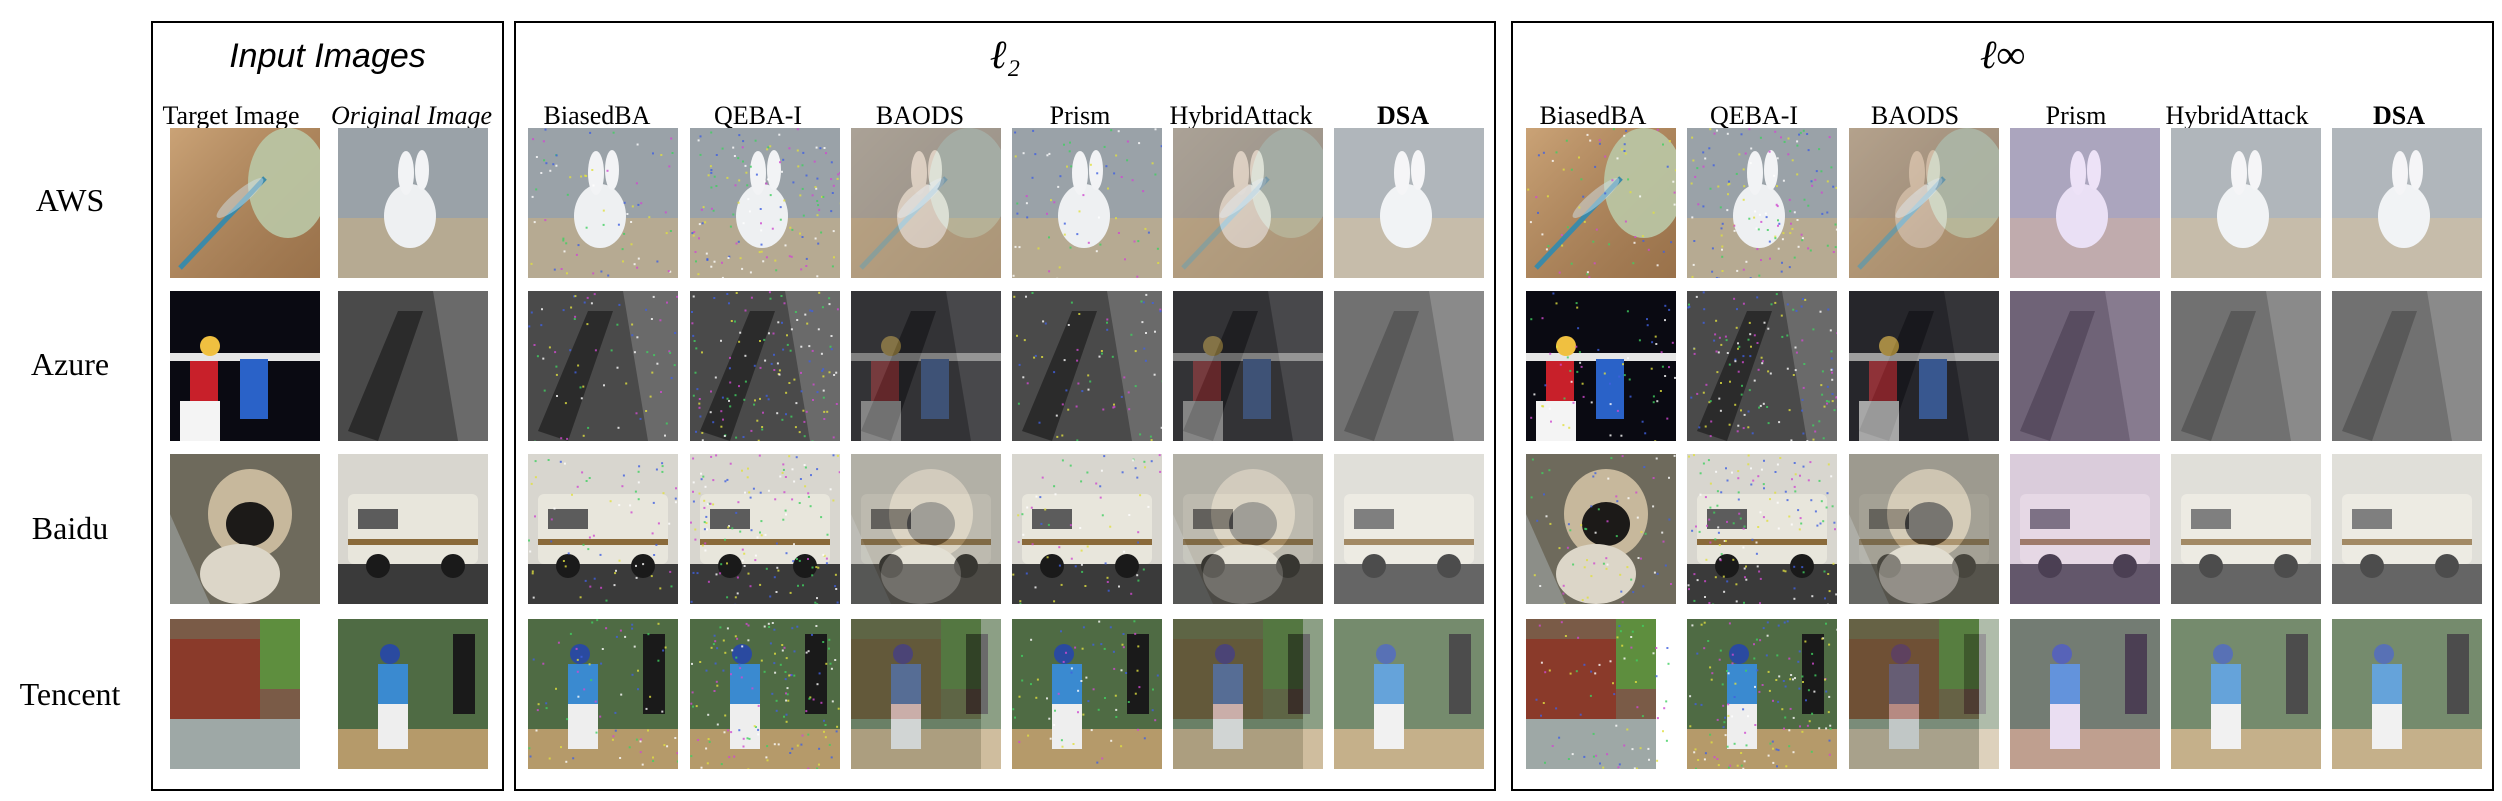  I want to click on linf-col-hybridattack: HybridAttack, so click(2237, 115).